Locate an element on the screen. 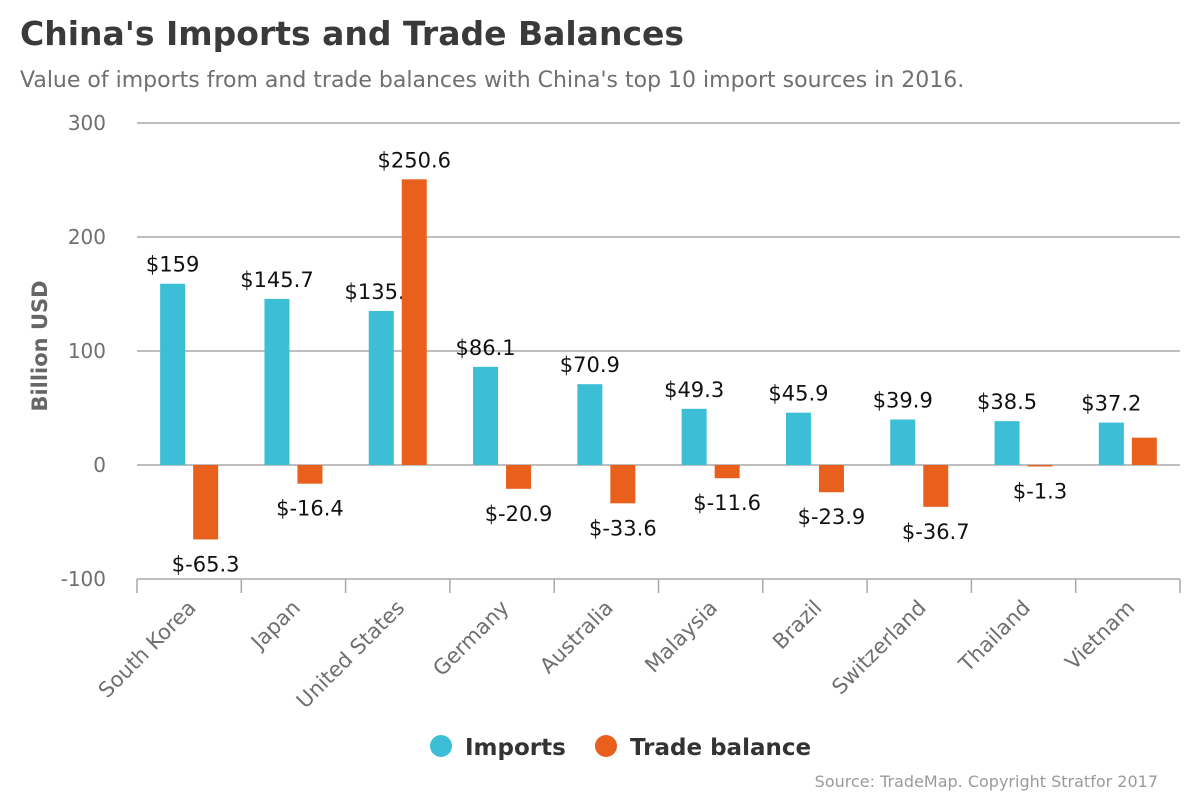  imports-data-label: $145.7 is located at coordinates (276, 280).